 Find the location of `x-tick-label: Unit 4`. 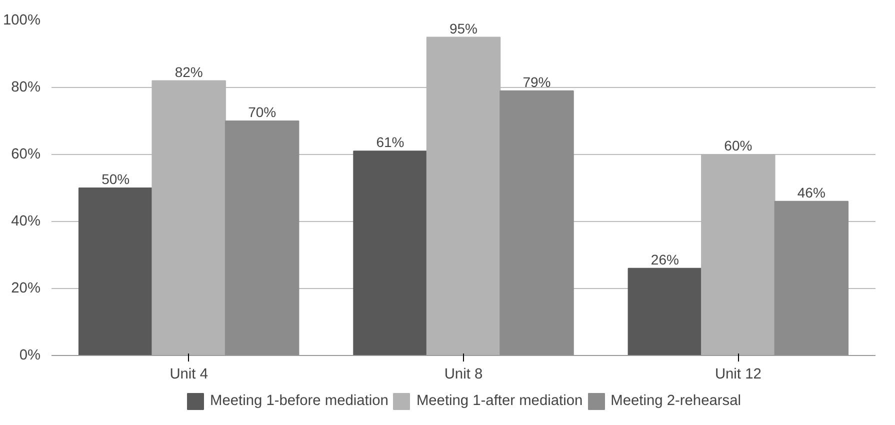

x-tick-label: Unit 4 is located at coordinates (189, 374).